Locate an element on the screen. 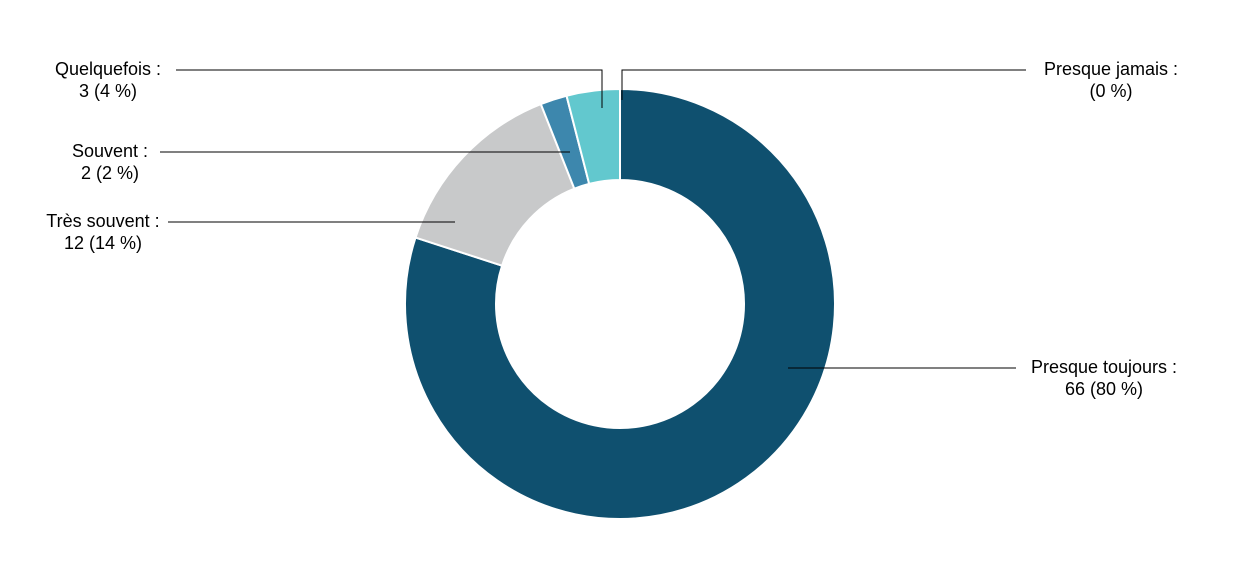 The height and width of the screenshot is (580, 1241). slice-quelquefois is located at coordinates (593, 136).